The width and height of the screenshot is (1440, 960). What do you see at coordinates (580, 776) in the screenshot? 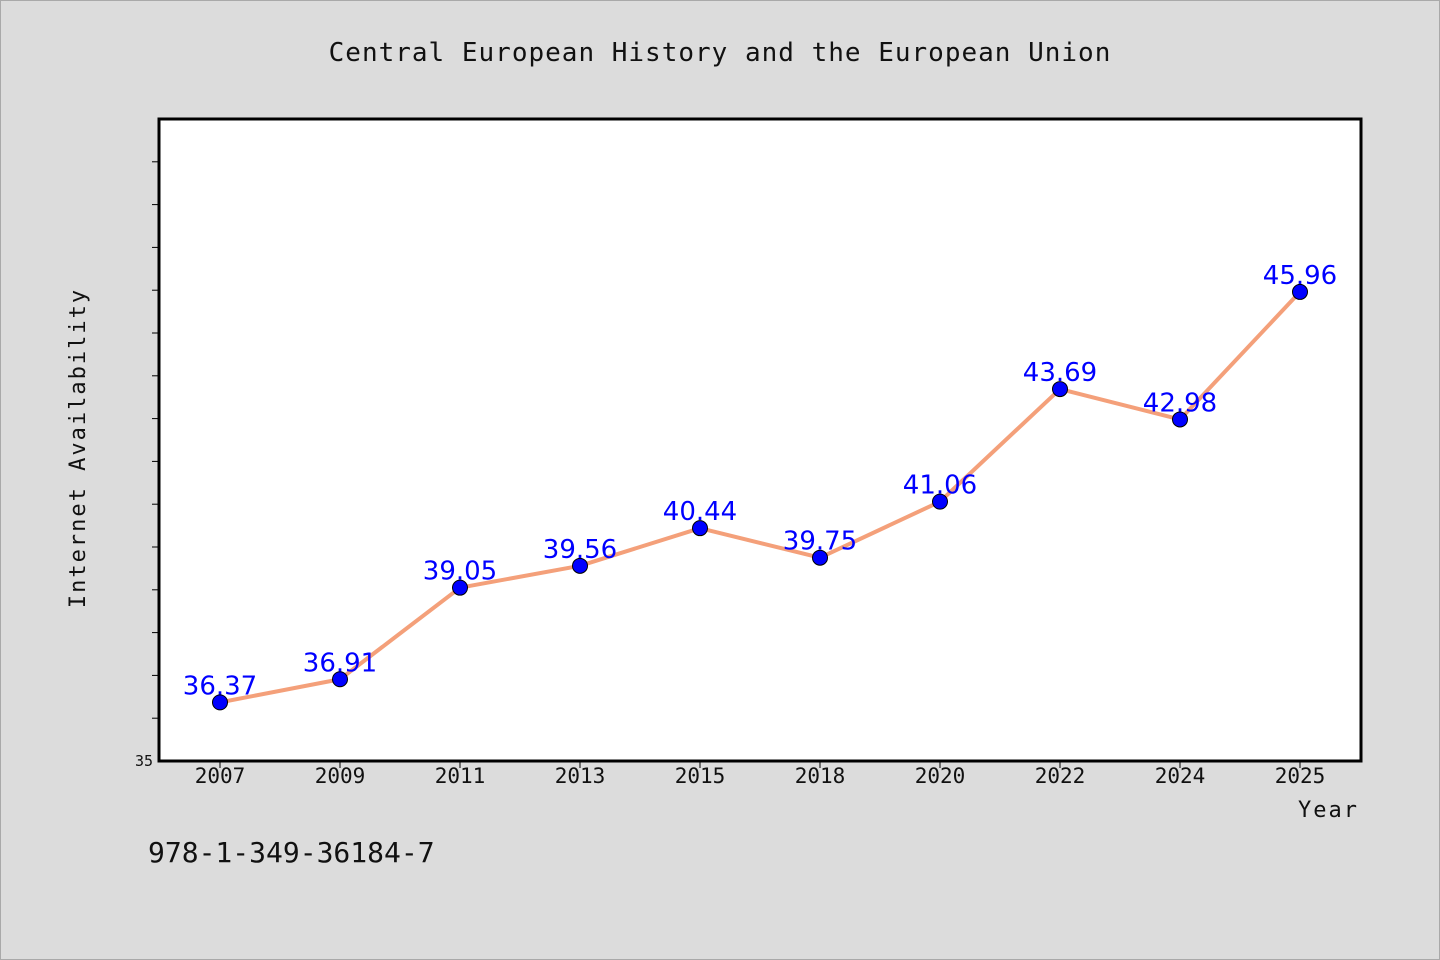
I see `x-tick-label: 2013` at bounding box center [580, 776].